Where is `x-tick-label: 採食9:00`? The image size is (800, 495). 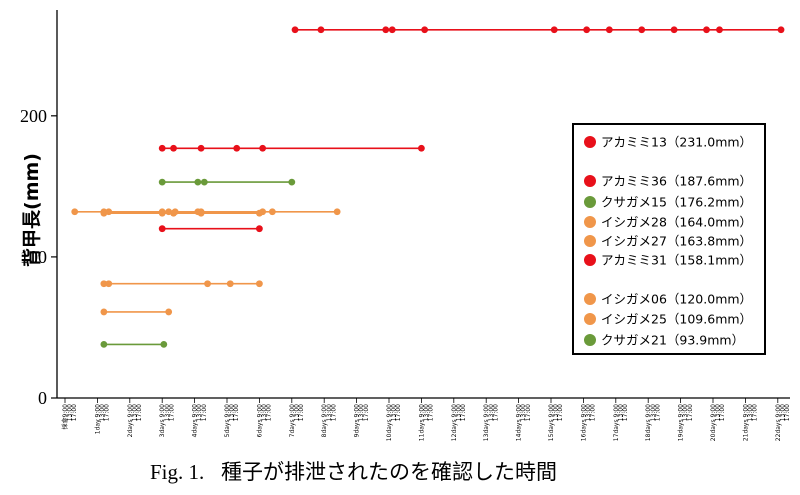
x-tick-label: 採食9:00 is located at coordinates (65, 417).